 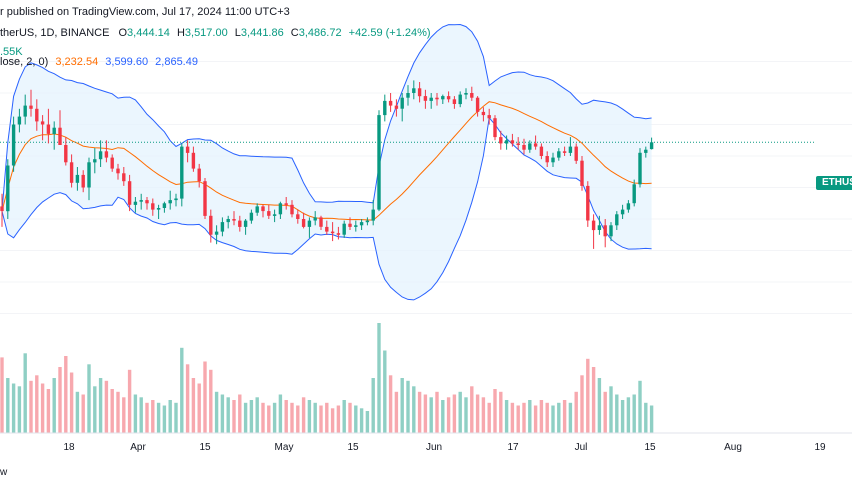 I want to click on last-price-tag: ETHUSD, so click(x=834, y=183).